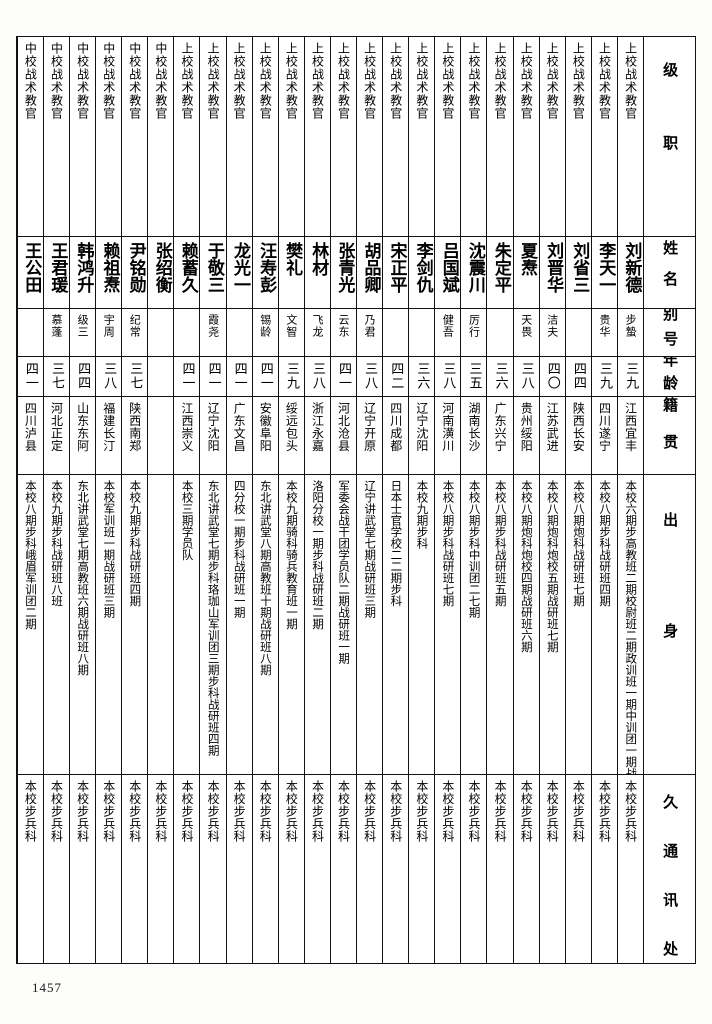 This screenshot has width=712, height=1024. Describe the element at coordinates (395, 427) in the screenshot. I see `cell-origin-text: 四川成都` at that location.